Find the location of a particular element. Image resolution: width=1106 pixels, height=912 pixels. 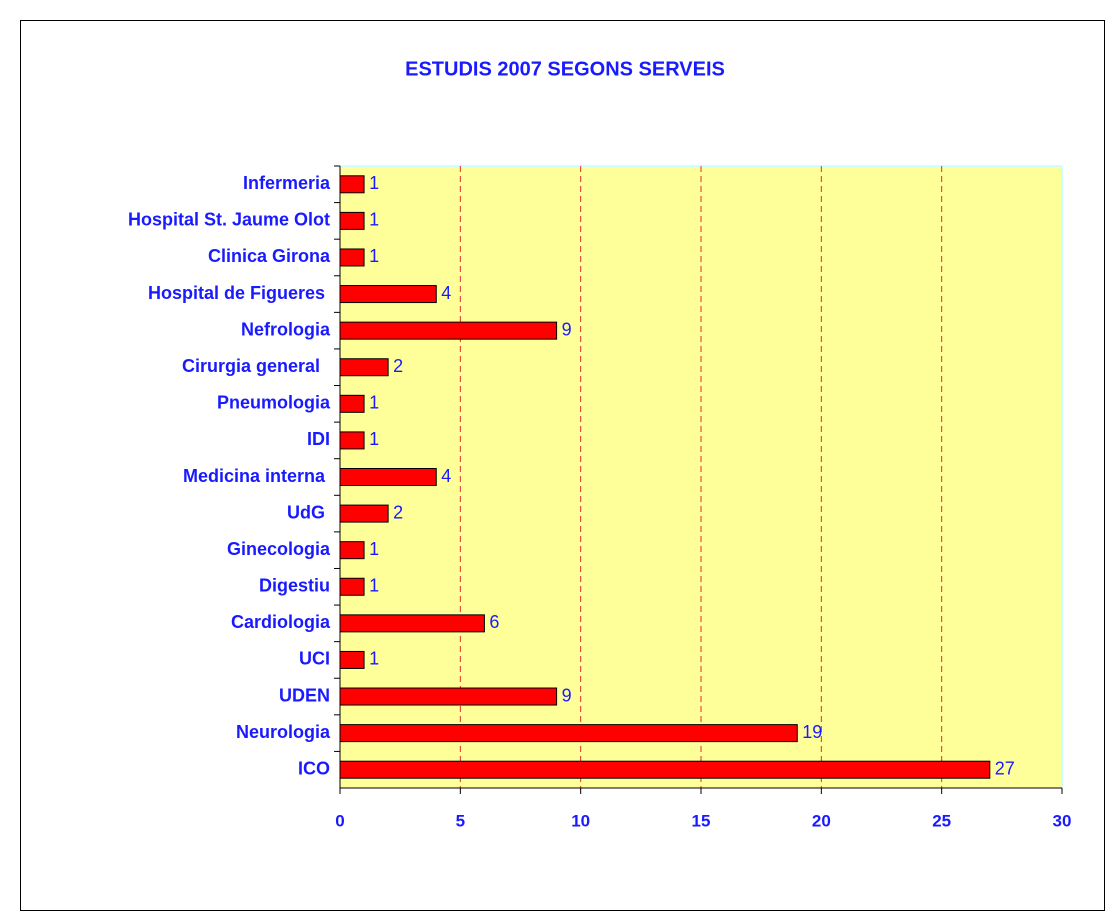

value-label: 27 is located at coordinates (1005, 768).